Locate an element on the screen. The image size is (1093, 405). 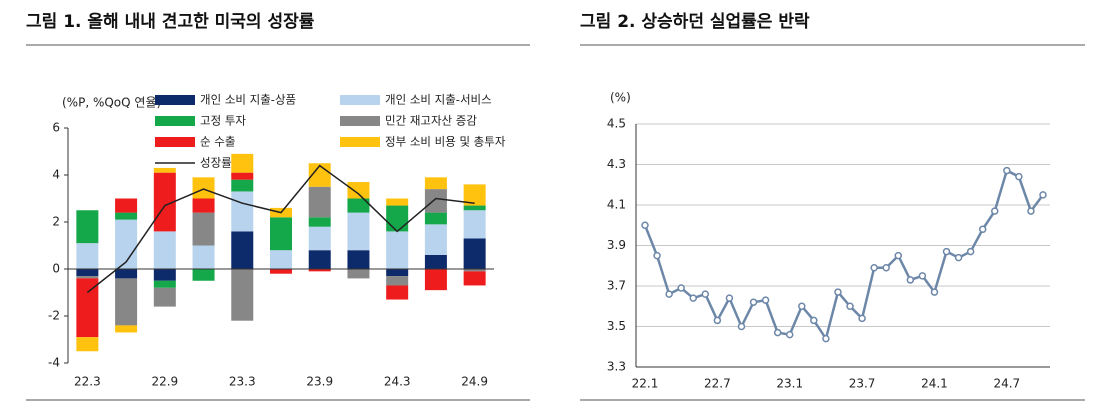
x-tick-label: 23.3 is located at coordinates (242, 382).